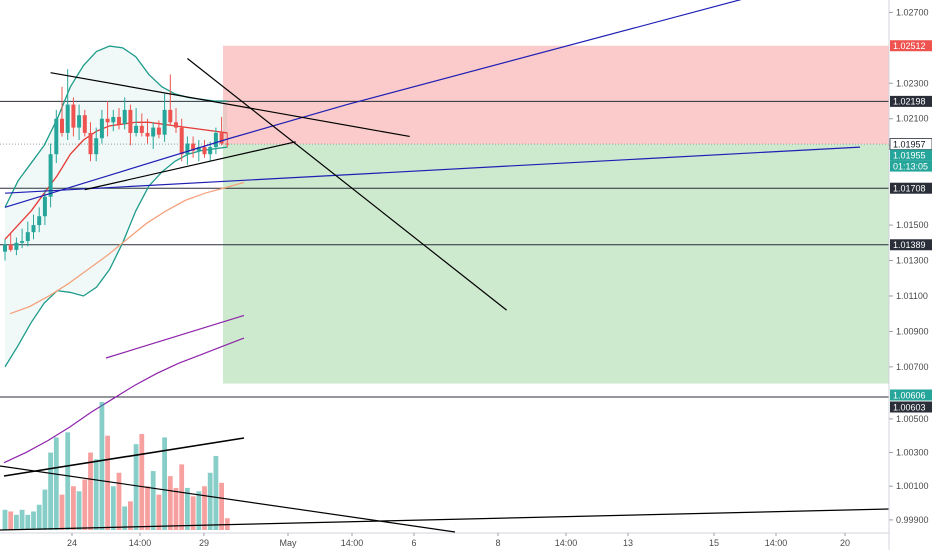  I want to click on price-tag: 1.02198, so click(911, 101).